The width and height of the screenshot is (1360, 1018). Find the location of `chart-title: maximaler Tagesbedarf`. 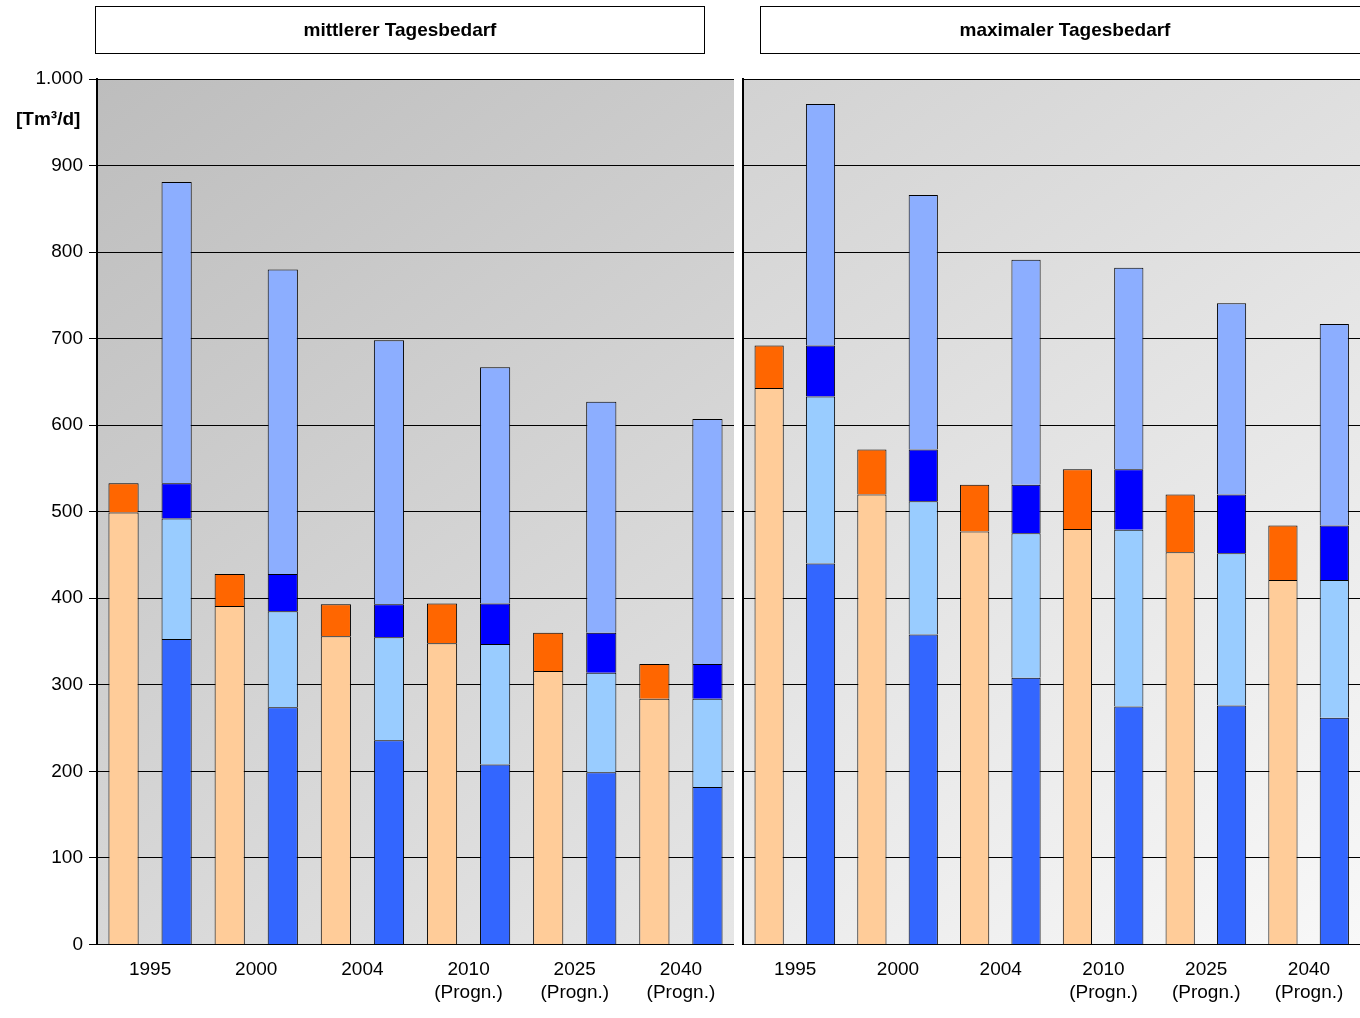

chart-title: maximaler Tagesbedarf is located at coordinates (1060, 30).